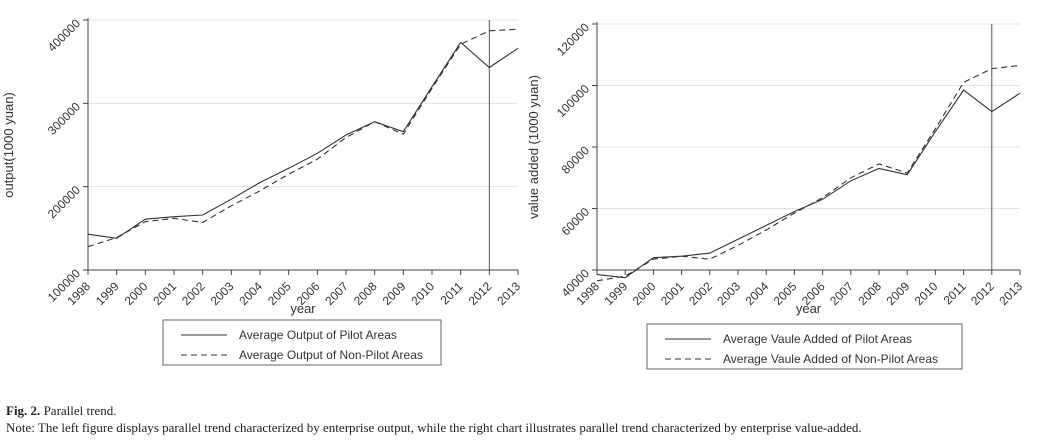  I want to click on right-legend, so click(804, 346).